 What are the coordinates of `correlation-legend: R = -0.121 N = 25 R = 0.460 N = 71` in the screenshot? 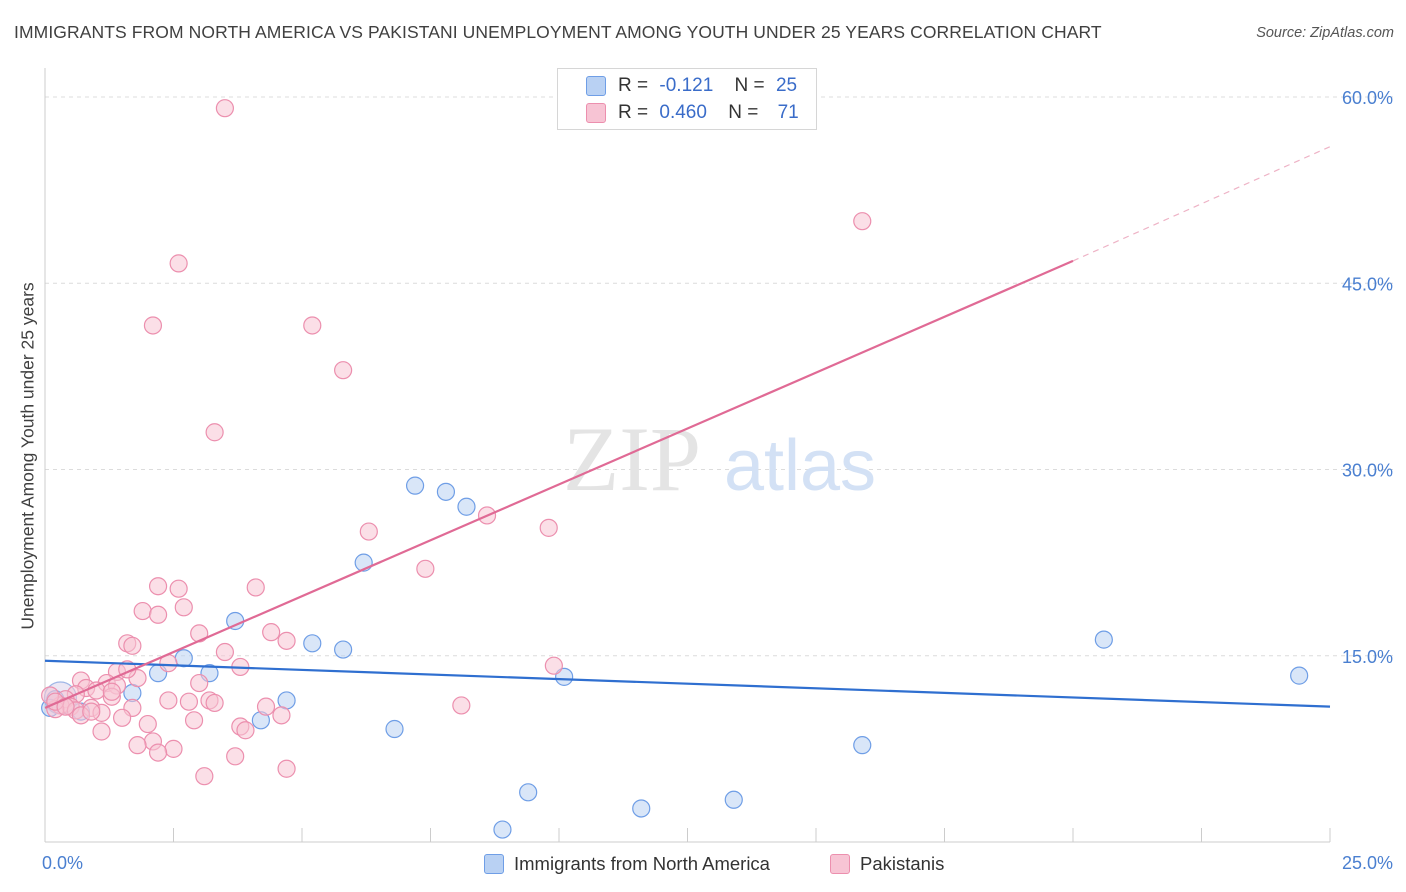 It's located at (687, 99).